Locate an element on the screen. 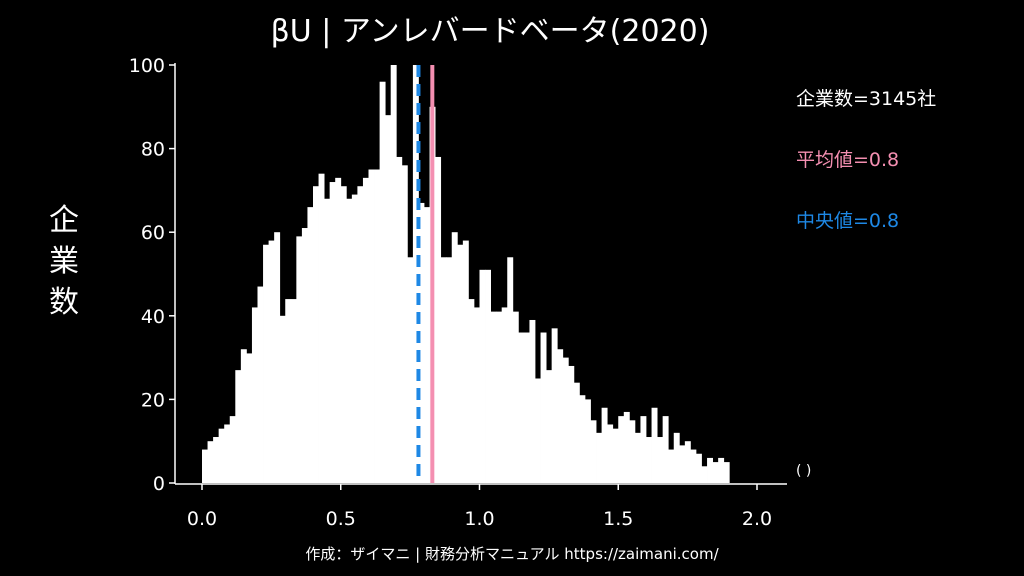  x-tick-label: 1.5 is located at coordinates (618, 519).